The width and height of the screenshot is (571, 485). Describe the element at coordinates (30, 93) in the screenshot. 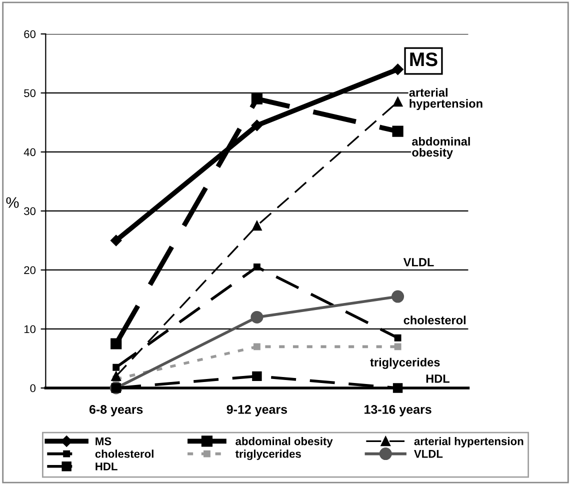

I see `y-tick-label: 50` at that location.